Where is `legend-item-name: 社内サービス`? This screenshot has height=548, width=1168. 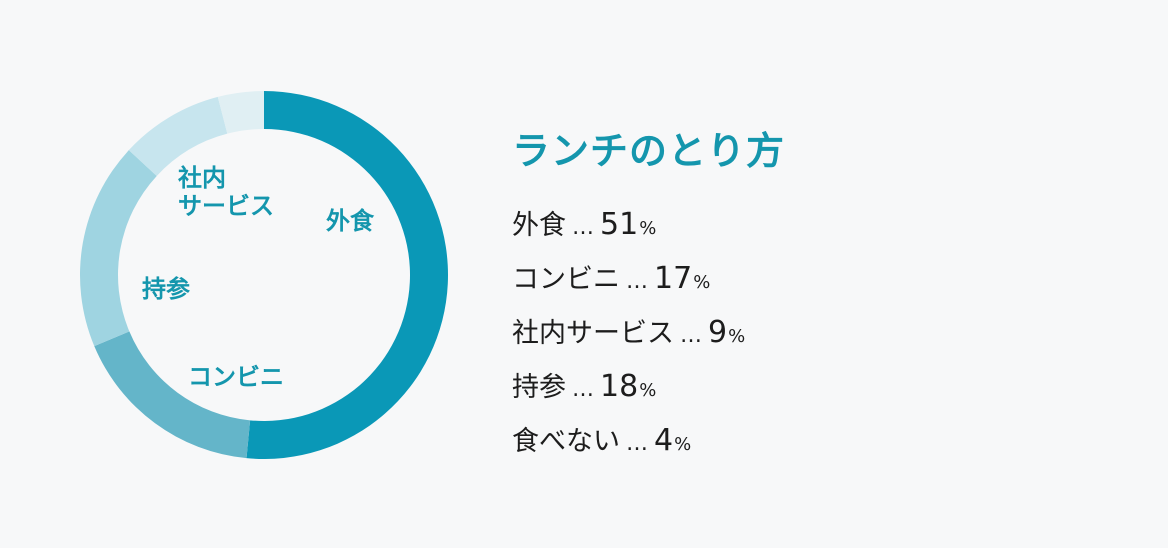 legend-item-name: 社内サービス is located at coordinates (593, 333).